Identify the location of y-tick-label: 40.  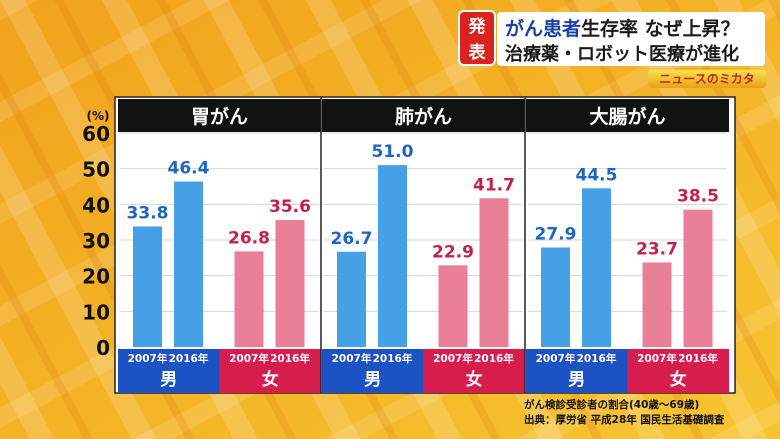
(96, 205).